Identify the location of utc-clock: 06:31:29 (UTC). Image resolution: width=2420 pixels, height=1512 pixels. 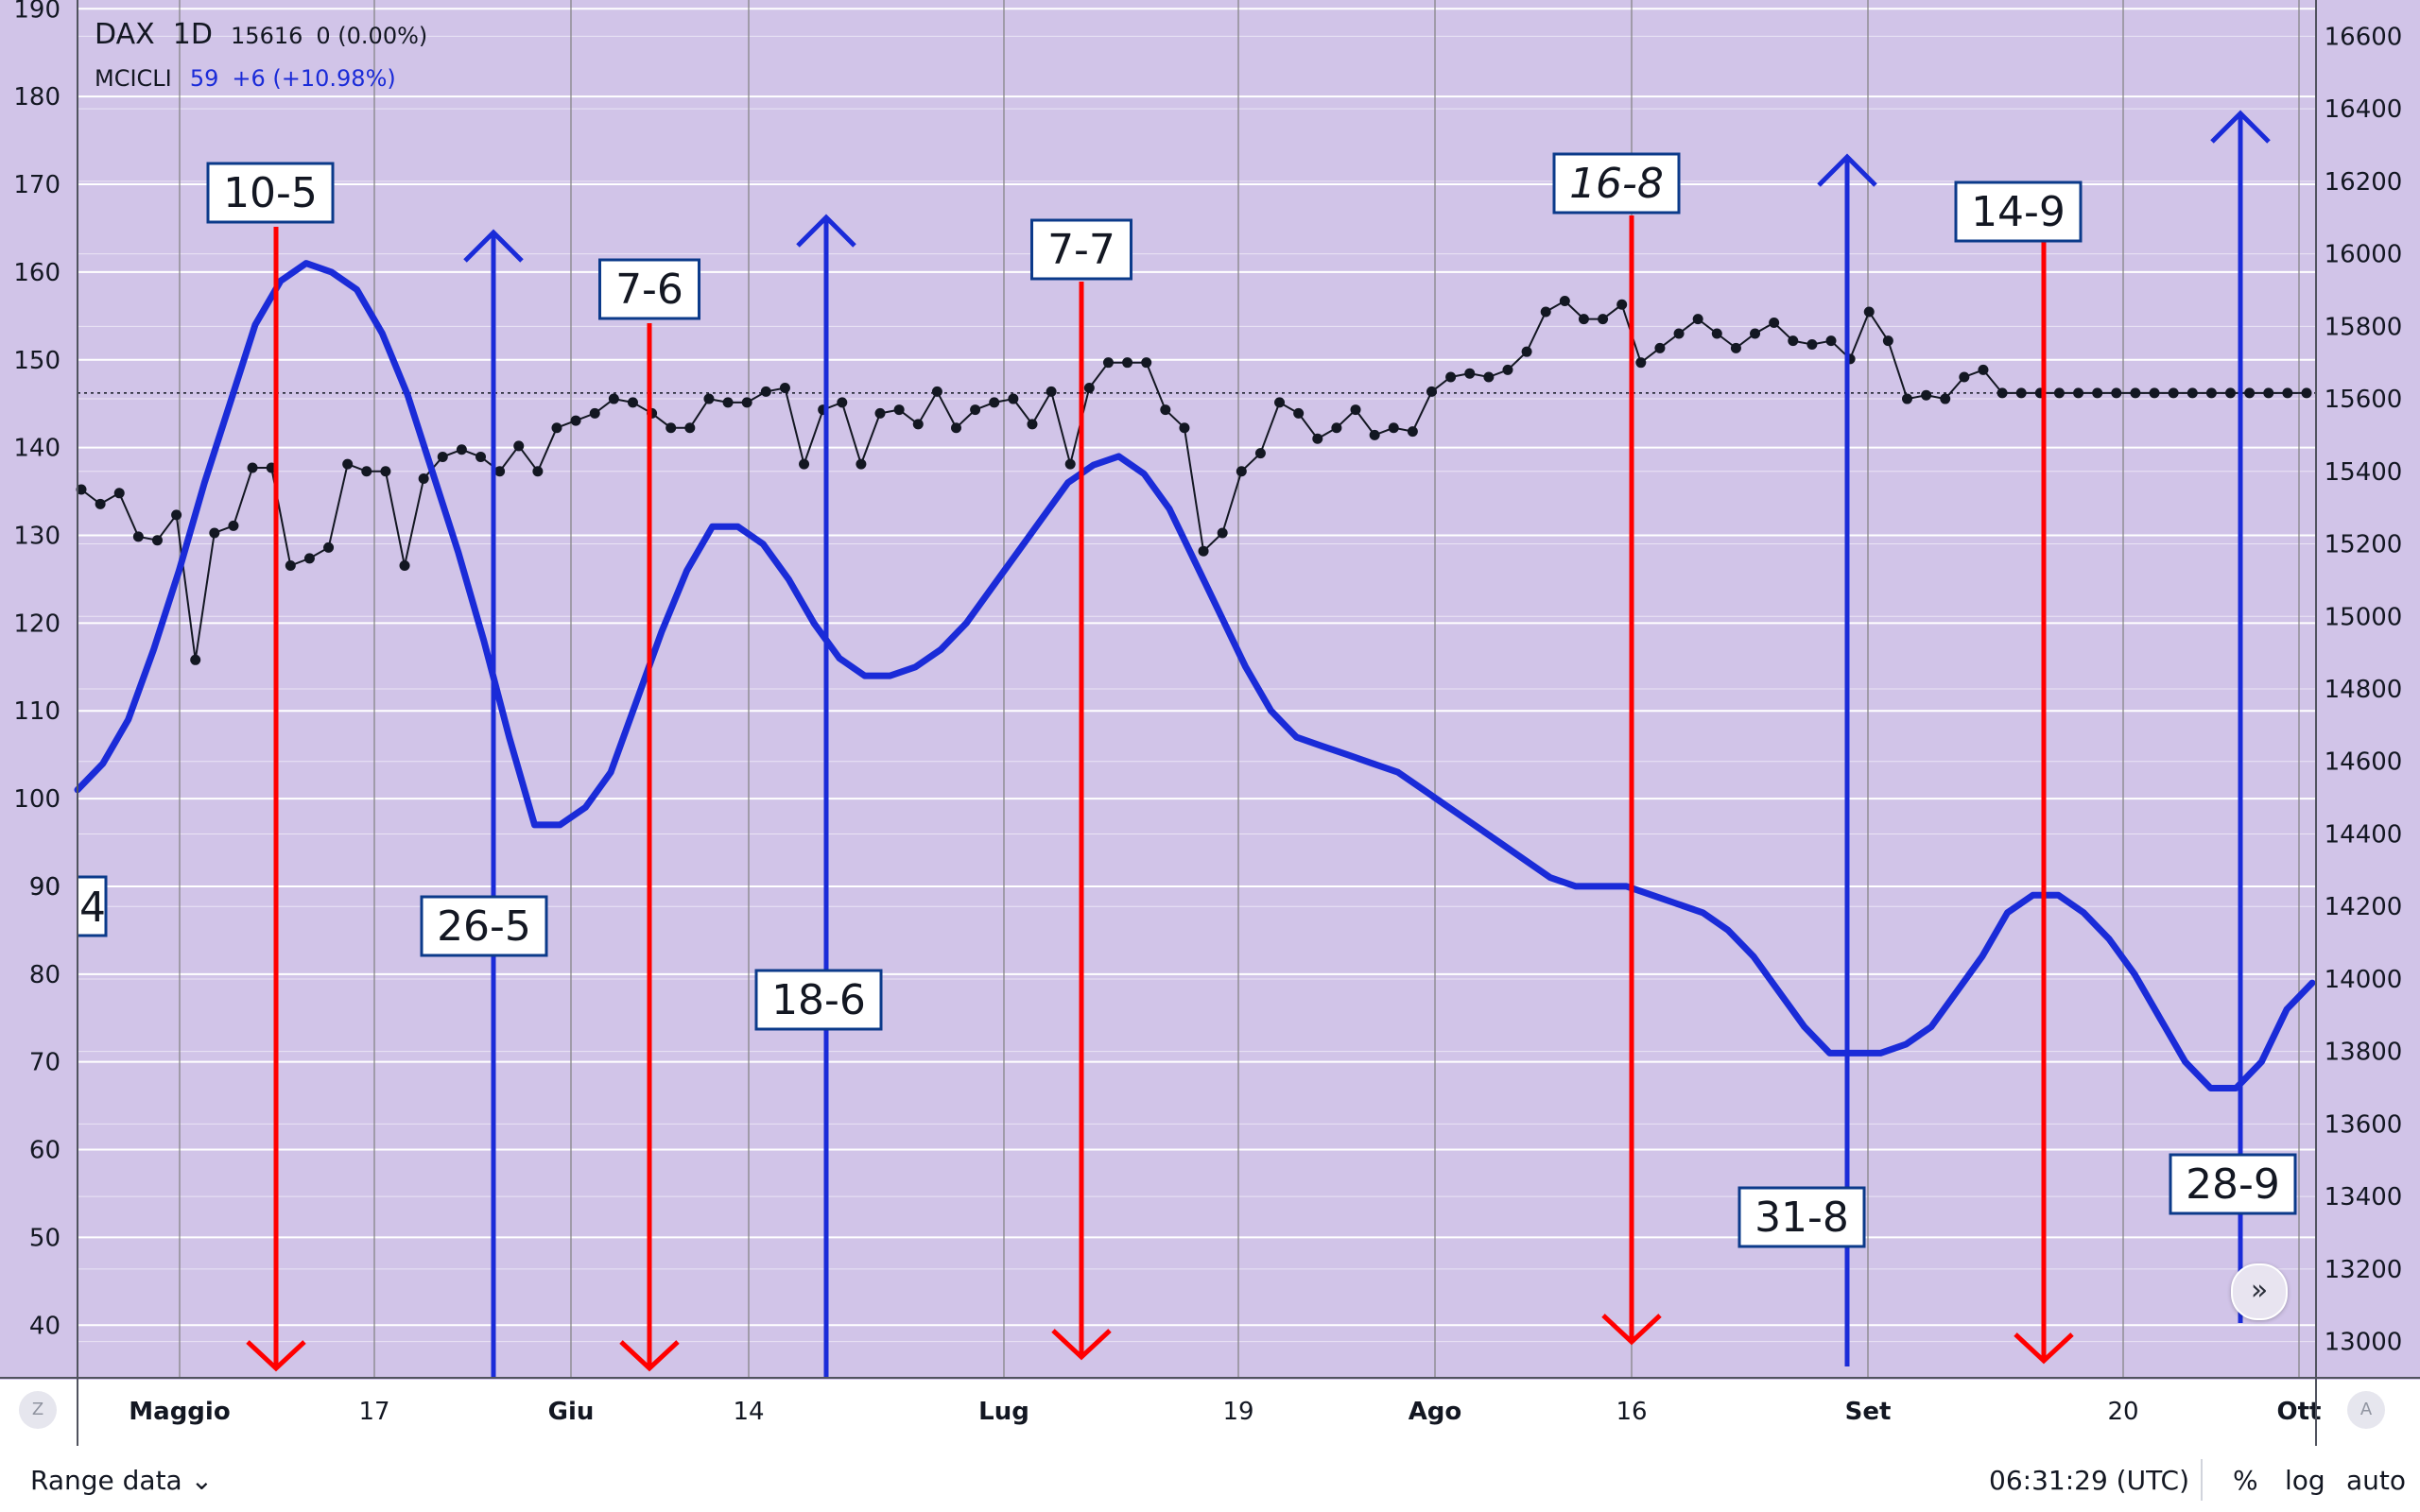
(2089, 1480).